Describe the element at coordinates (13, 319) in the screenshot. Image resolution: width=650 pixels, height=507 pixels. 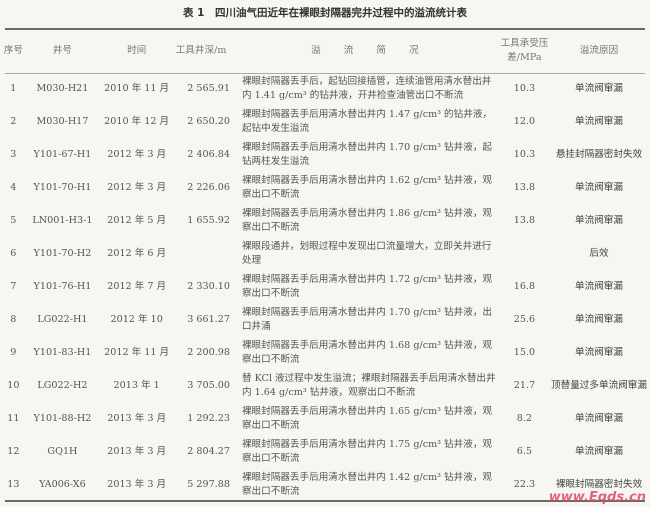
I see `cell-no: 8` at that location.